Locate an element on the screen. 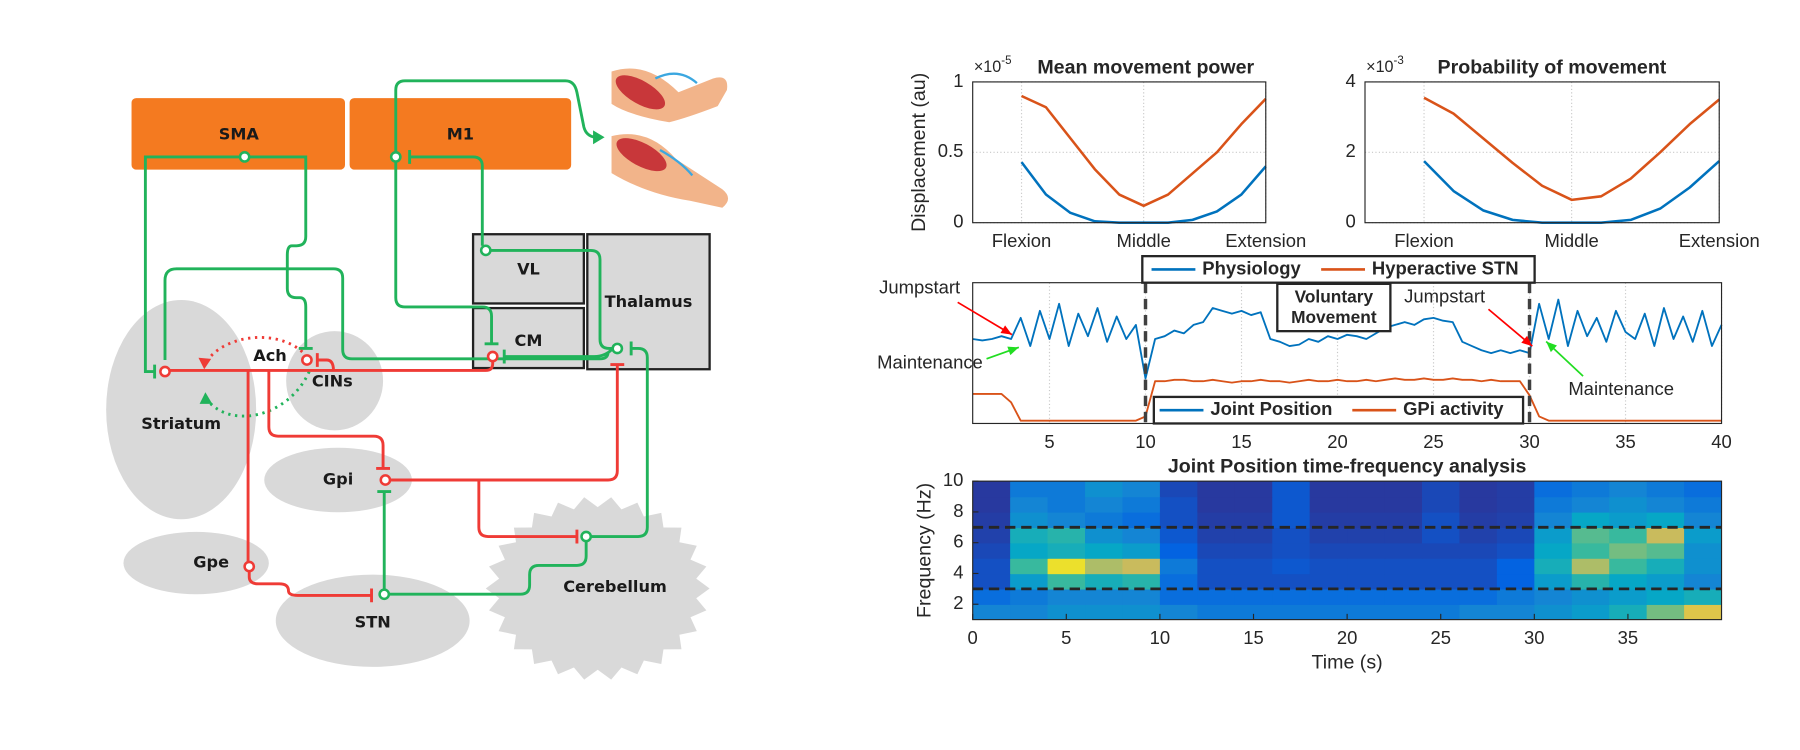 This screenshot has width=1800, height=750. y-tick-label: 2 is located at coordinates (958, 602).